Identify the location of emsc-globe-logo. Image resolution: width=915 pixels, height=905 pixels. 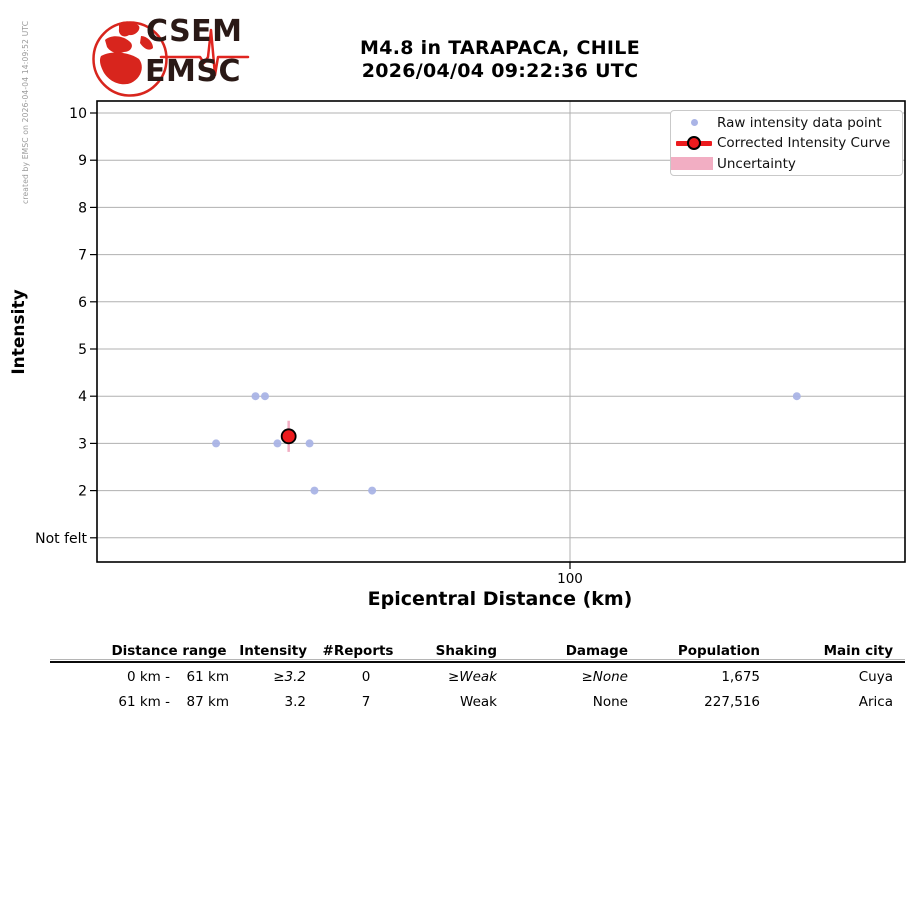
(171, 59).